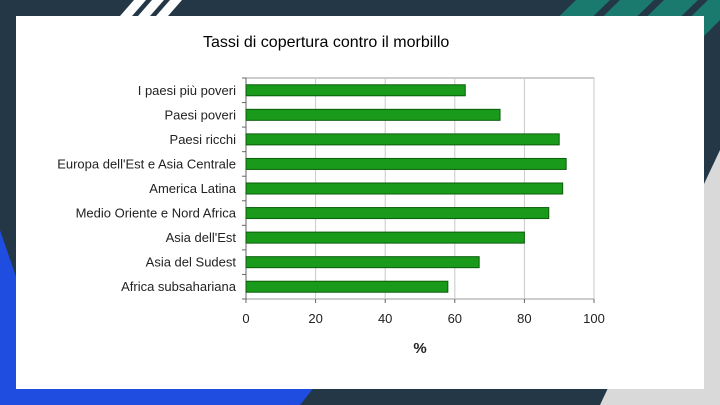  What do you see at coordinates (315, 318) in the screenshot?
I see `x-tick-label: 20` at bounding box center [315, 318].